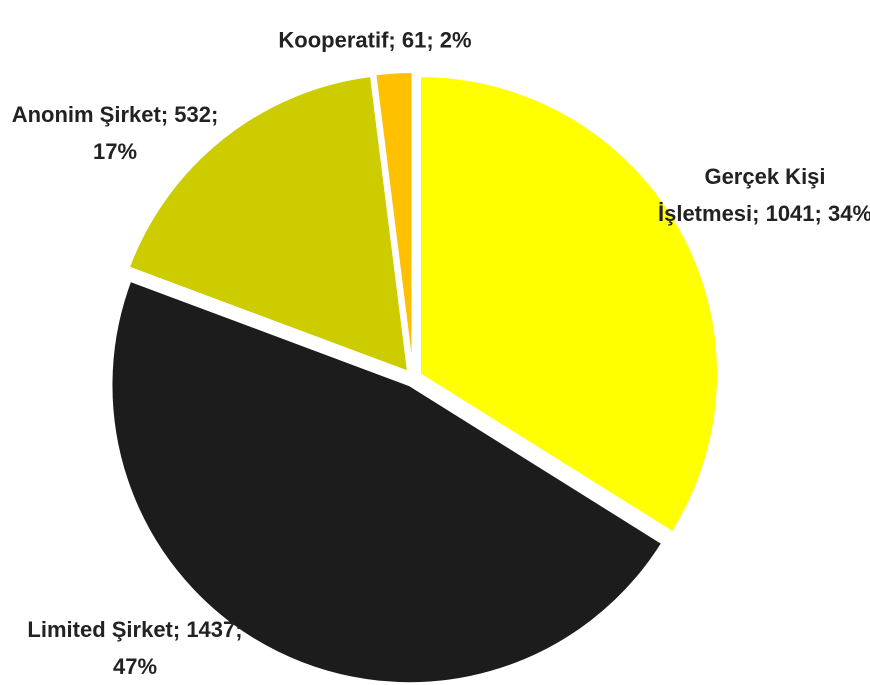  I want to click on data-label: Anonim Şirket; 532; 17%, so click(115, 133).